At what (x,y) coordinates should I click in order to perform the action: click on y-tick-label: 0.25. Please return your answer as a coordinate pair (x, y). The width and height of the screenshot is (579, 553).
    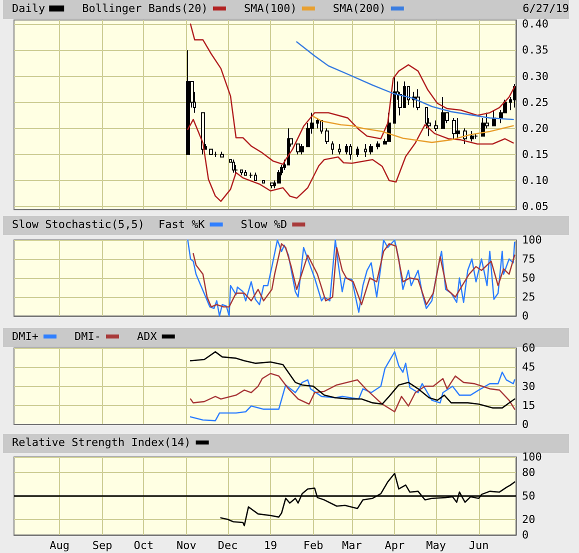
    Looking at the image, I should click on (535, 102).